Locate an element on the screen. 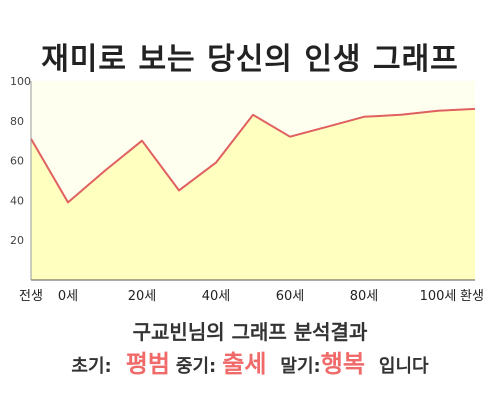 This screenshot has width=500, height=400. x-tick-label: 80세 is located at coordinates (364, 296).